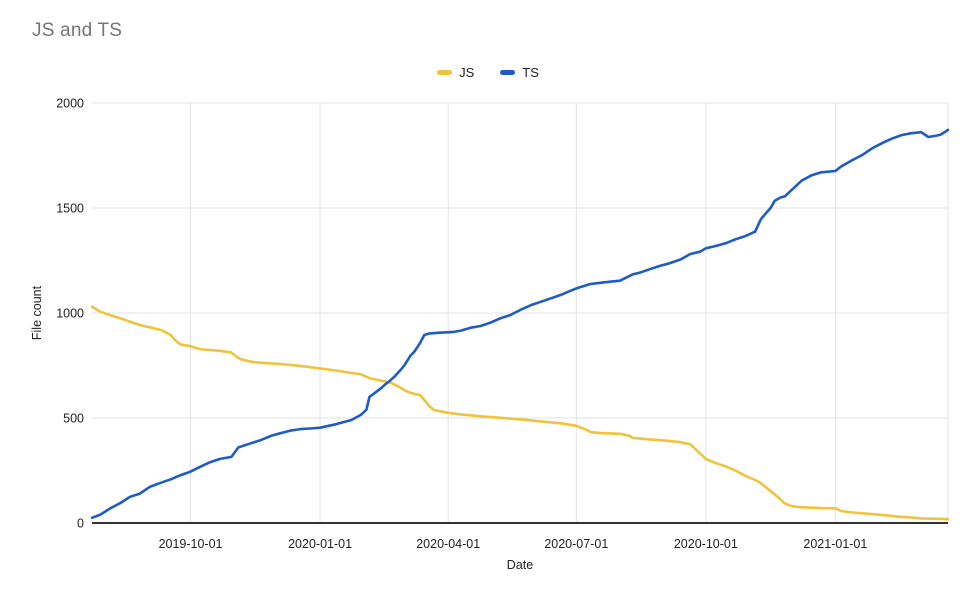  I want to click on x-tick-label: 2020-04-01, so click(448, 544).